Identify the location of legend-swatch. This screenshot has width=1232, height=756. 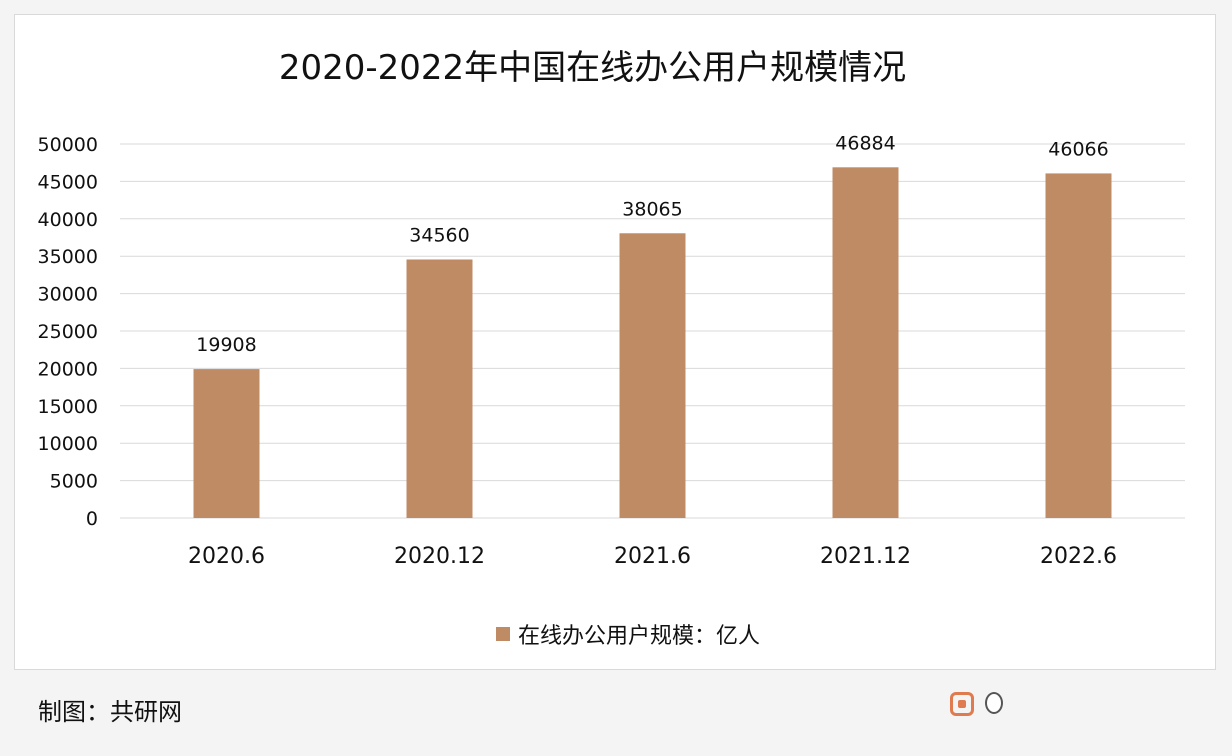
(503, 634).